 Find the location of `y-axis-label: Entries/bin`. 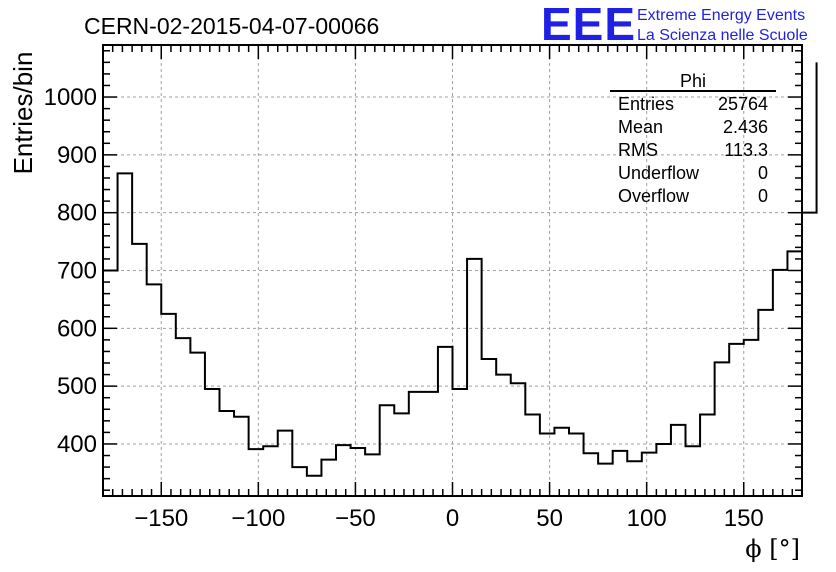

y-axis-label: Entries/bin is located at coordinates (23, 113).